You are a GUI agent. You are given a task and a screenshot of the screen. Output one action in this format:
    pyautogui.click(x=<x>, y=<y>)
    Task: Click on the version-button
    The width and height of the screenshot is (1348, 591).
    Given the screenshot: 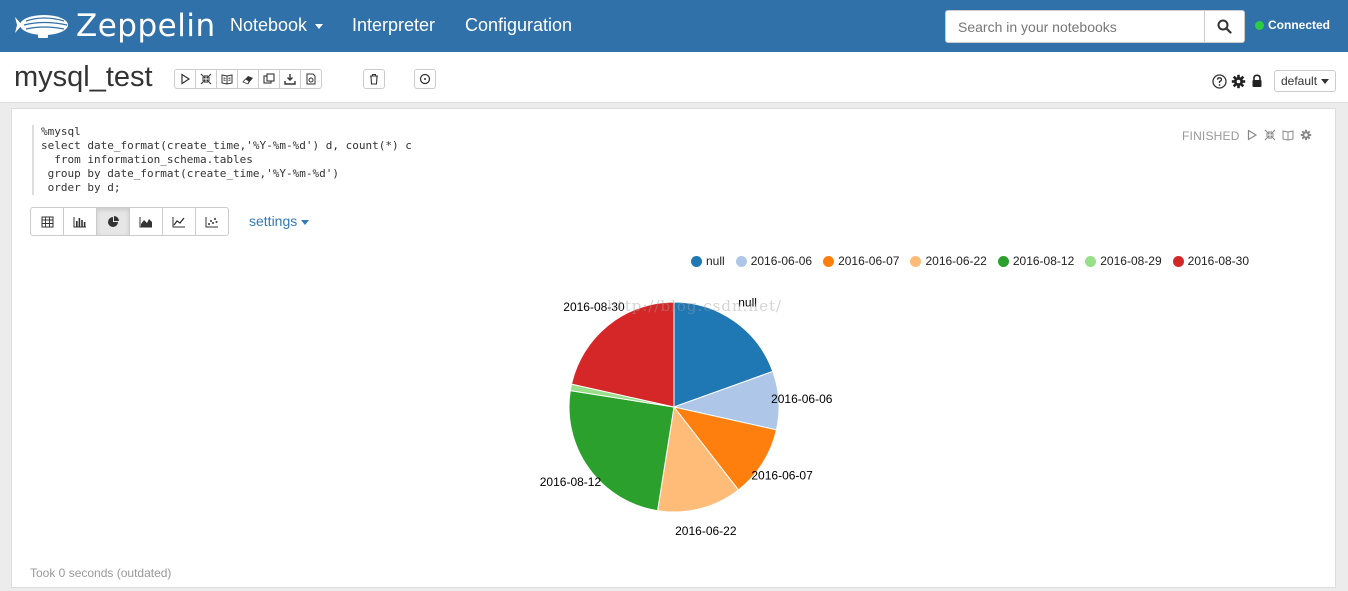 What is the action you would take?
    pyautogui.click(x=311, y=79)
    